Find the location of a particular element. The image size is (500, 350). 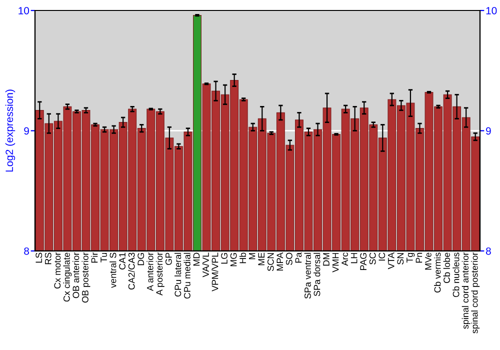

x-tick-label: VPM/VPL is located at coordinates (215, 272).